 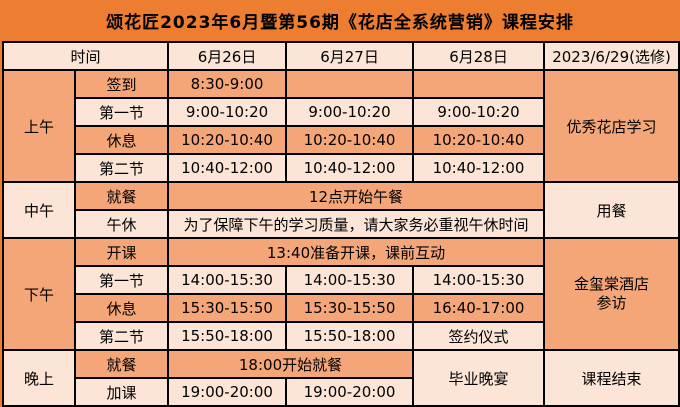 What do you see at coordinates (611, 56) in the screenshot?
I see `header-cell-day4: 2023/6/29(选修)` at bounding box center [611, 56].